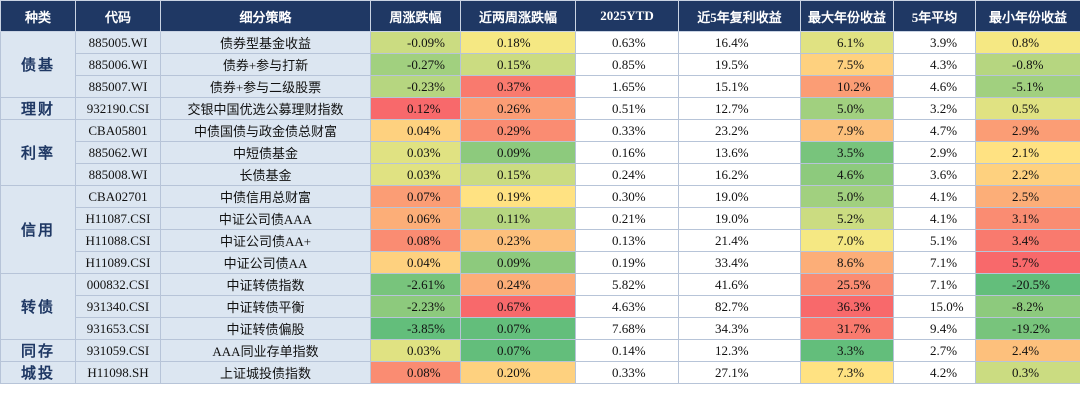 The width and height of the screenshot is (1080, 406). What do you see at coordinates (1027, 174) in the screenshot?
I see `value-cell: 2.2%` at bounding box center [1027, 174].